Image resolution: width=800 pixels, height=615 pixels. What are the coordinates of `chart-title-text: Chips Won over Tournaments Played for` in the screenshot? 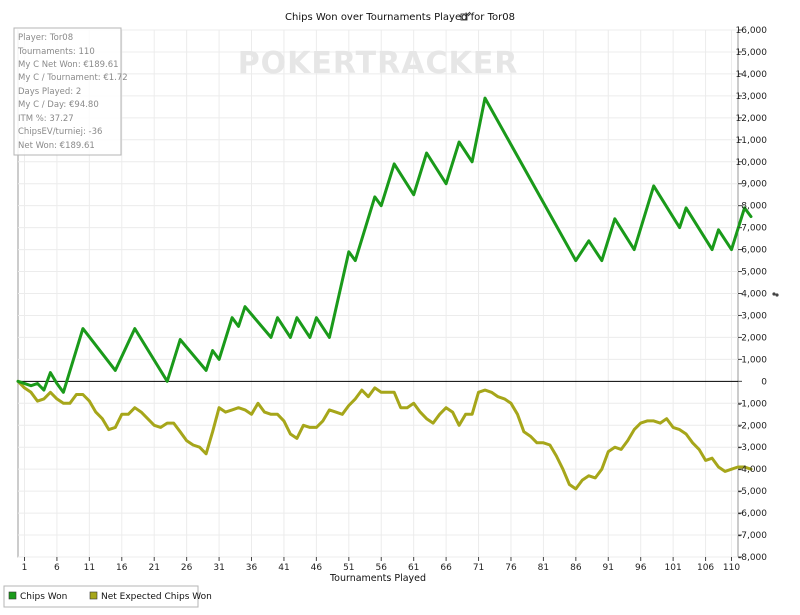 It's located at (385, 17).